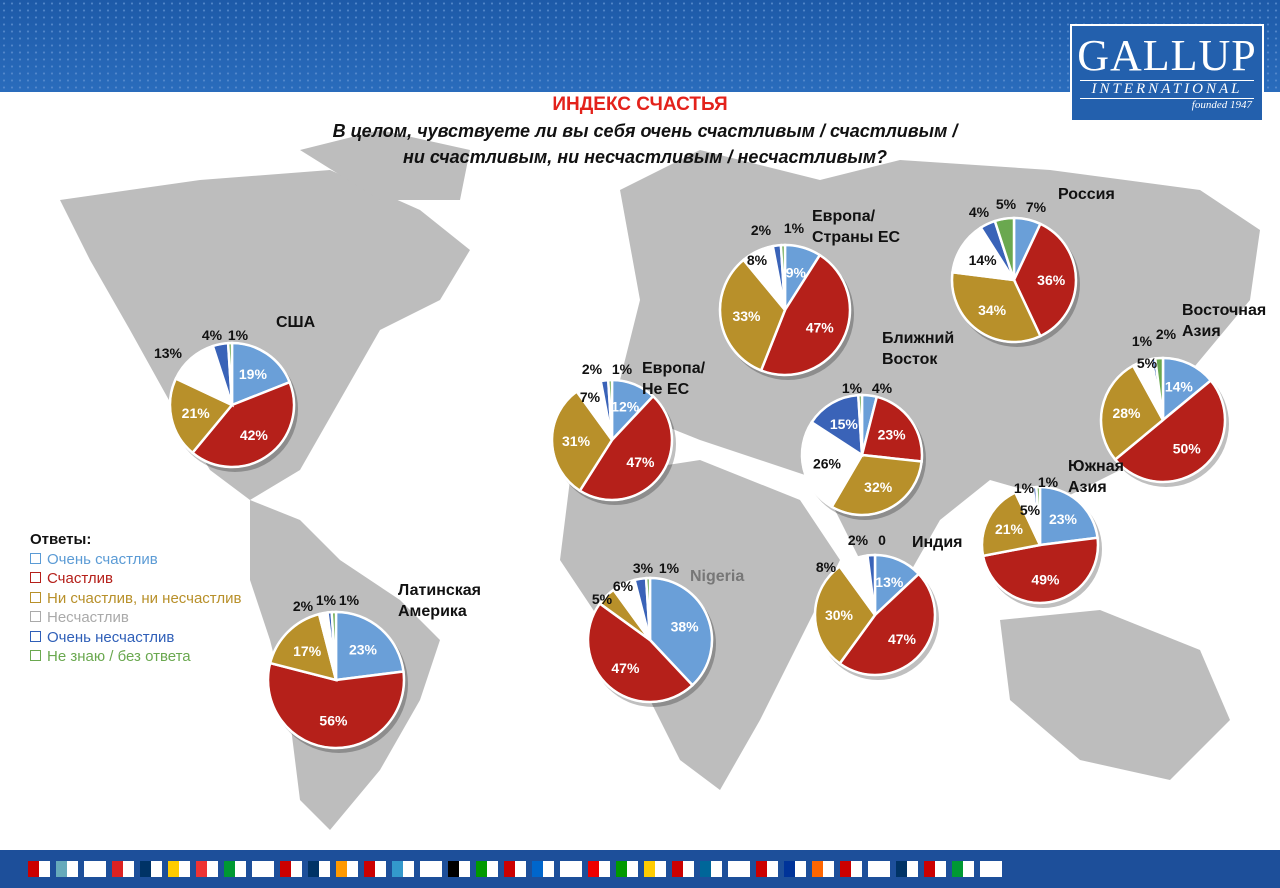 Image resolution: width=1280 pixels, height=888 pixels. Describe the element at coordinates (827, 463) in the screenshot. I see `data-label: 26%` at that location.